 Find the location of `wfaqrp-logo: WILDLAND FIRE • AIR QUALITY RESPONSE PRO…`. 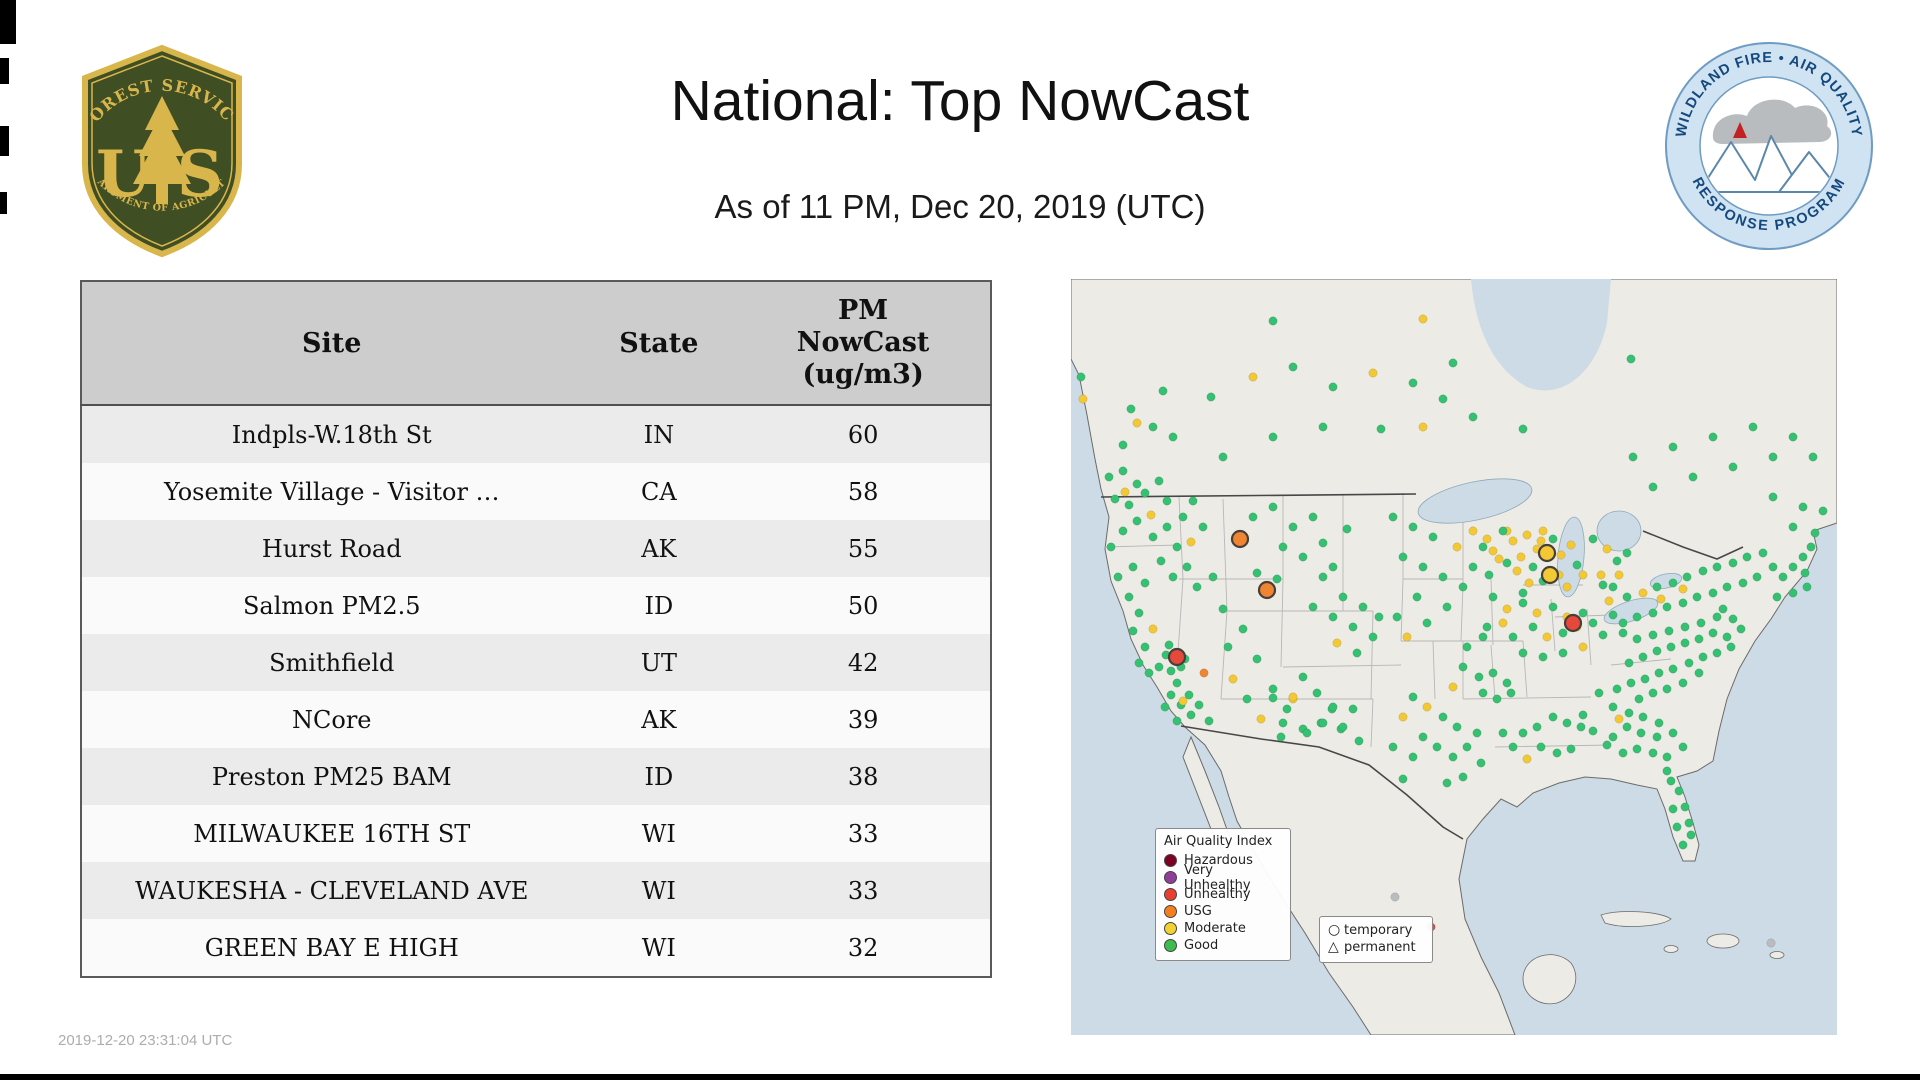

wfaqrp-logo: WILDLAND FIRE • AIR QUALITY RESPONSE PRO… is located at coordinates (1769, 146).